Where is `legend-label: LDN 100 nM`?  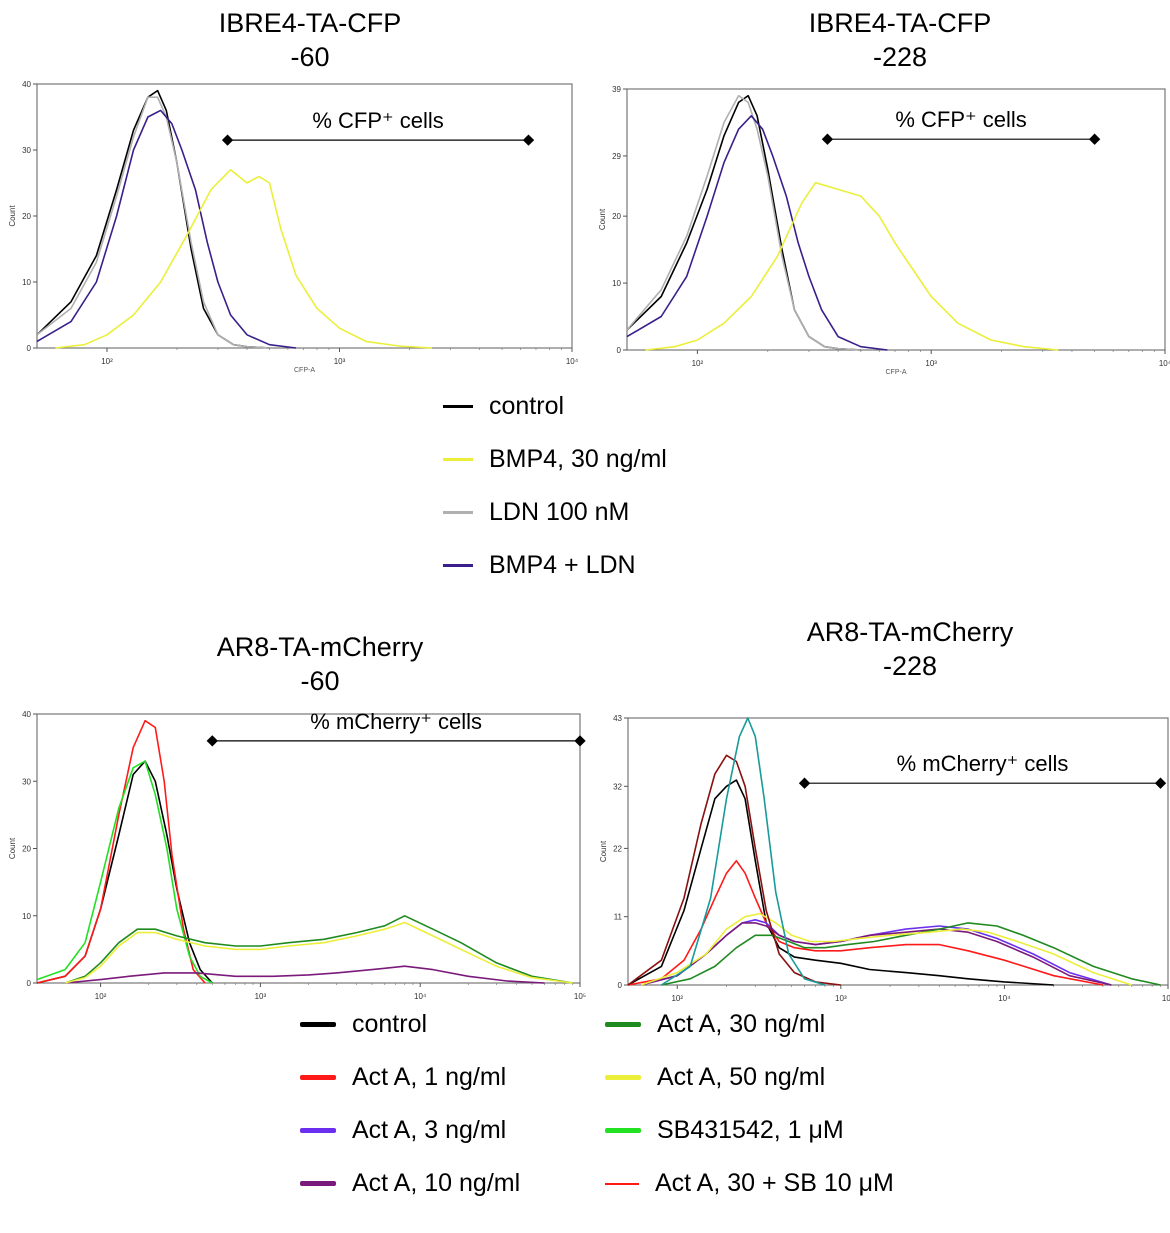 legend-label: LDN 100 nM is located at coordinates (559, 512).